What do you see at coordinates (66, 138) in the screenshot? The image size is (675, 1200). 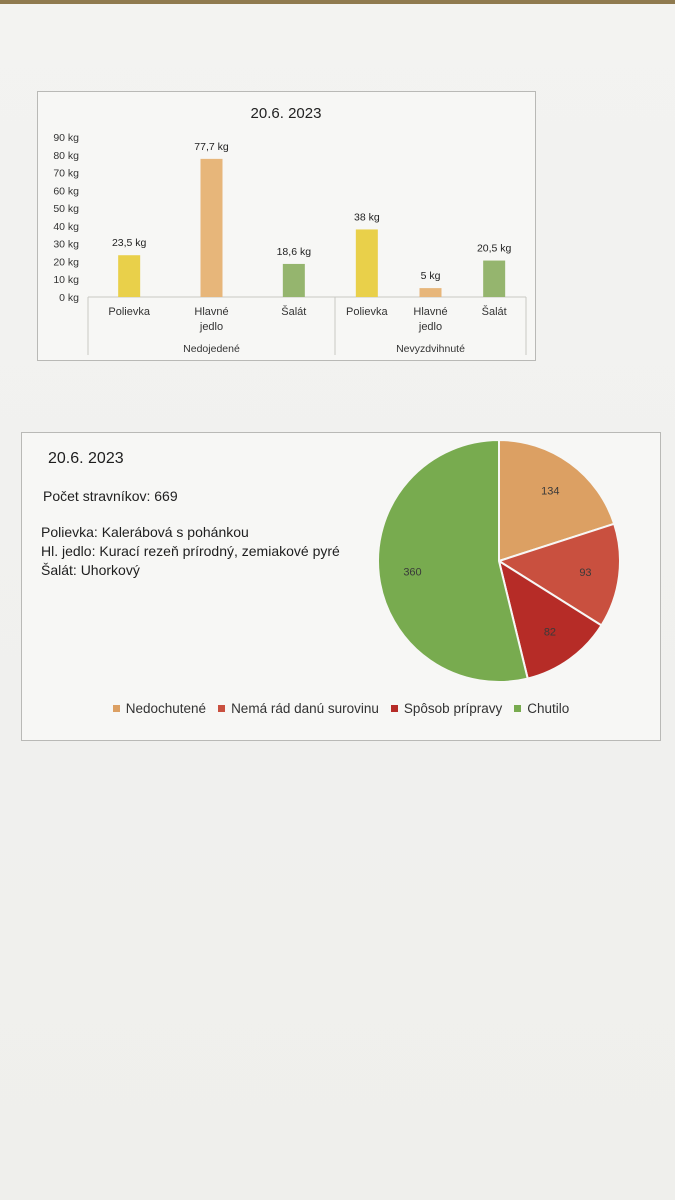 I see `y-tick-label: 90 kg` at bounding box center [66, 138].